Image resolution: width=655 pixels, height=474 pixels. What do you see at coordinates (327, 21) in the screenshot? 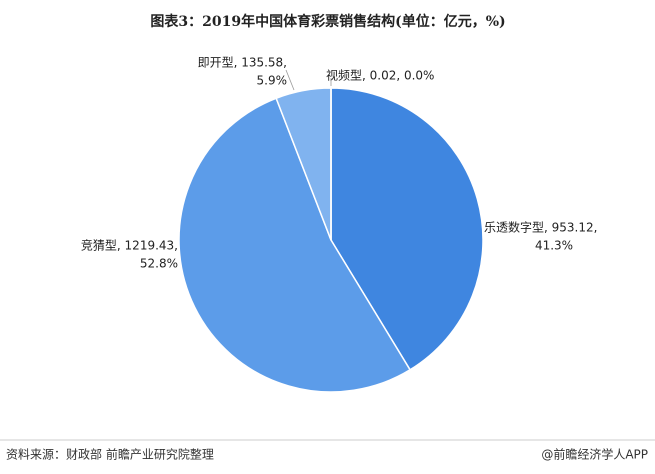
I see `chart-title: 图表3：2019年中国体育彩票销售结构(单位：亿元，%)` at bounding box center [327, 21].